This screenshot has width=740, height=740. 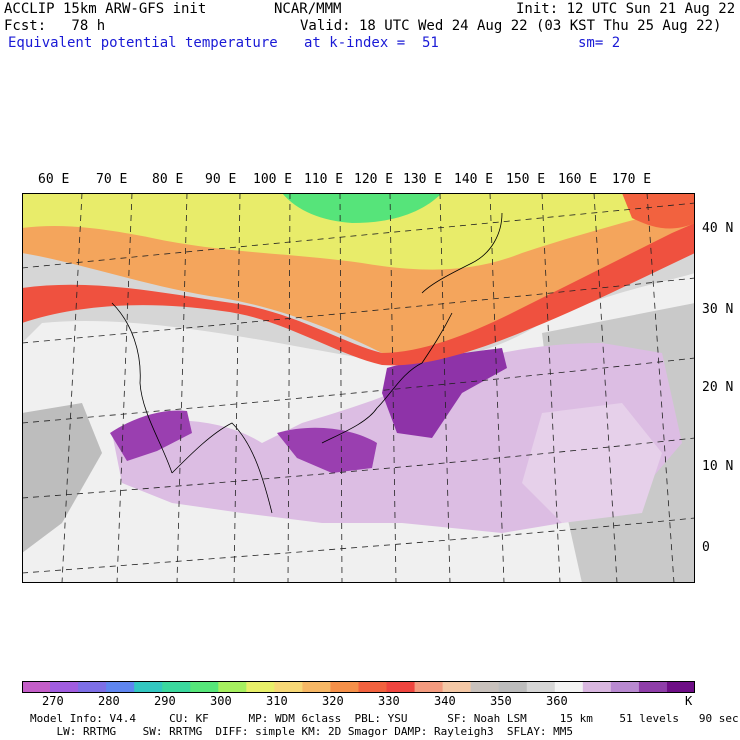 What do you see at coordinates (109, 701) in the screenshot?
I see `colorbar-tick-label: 280` at bounding box center [109, 701].